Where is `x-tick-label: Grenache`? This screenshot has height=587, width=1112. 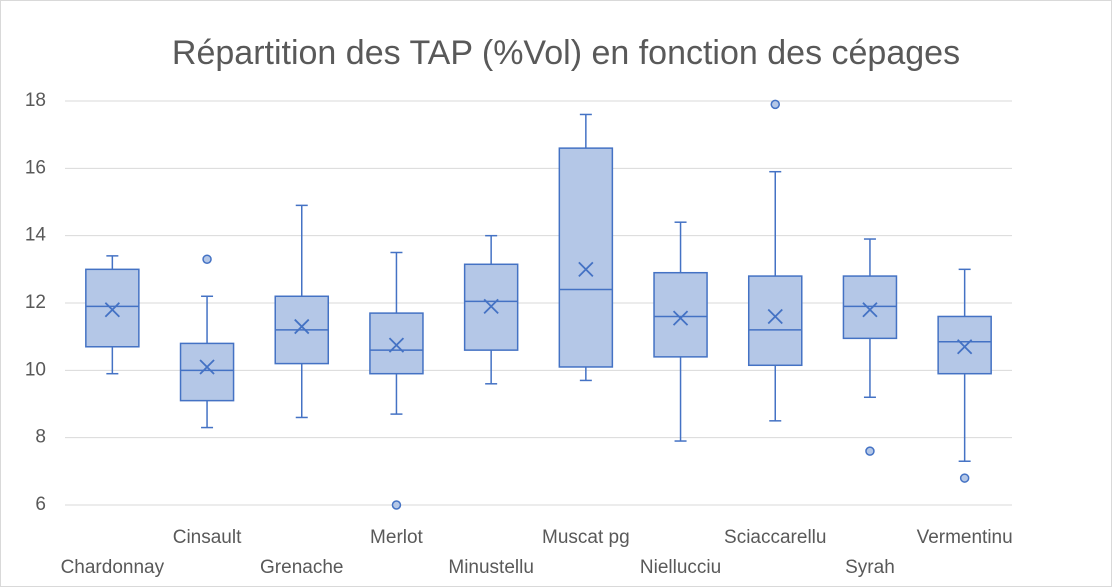 x-tick-label: Grenache is located at coordinates (301, 567).